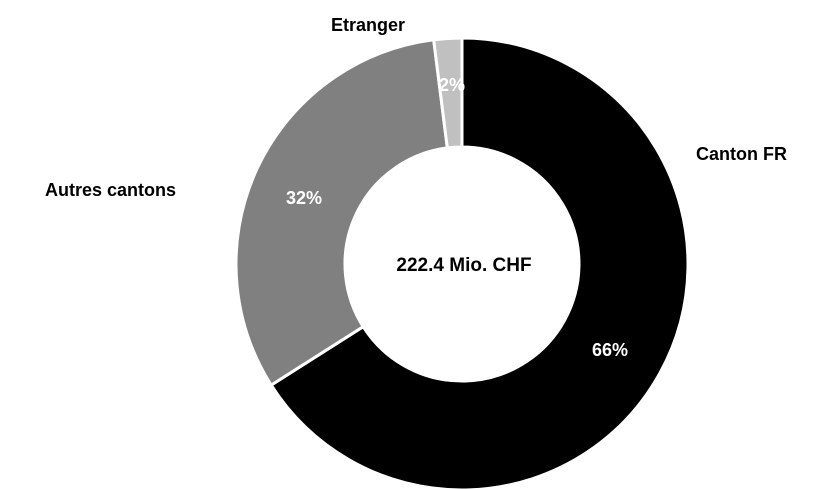 Image resolution: width=814 pixels, height=489 pixels. Describe the element at coordinates (110, 190) in the screenshot. I see `category-label-autres-cantons: Autres cantons` at that location.